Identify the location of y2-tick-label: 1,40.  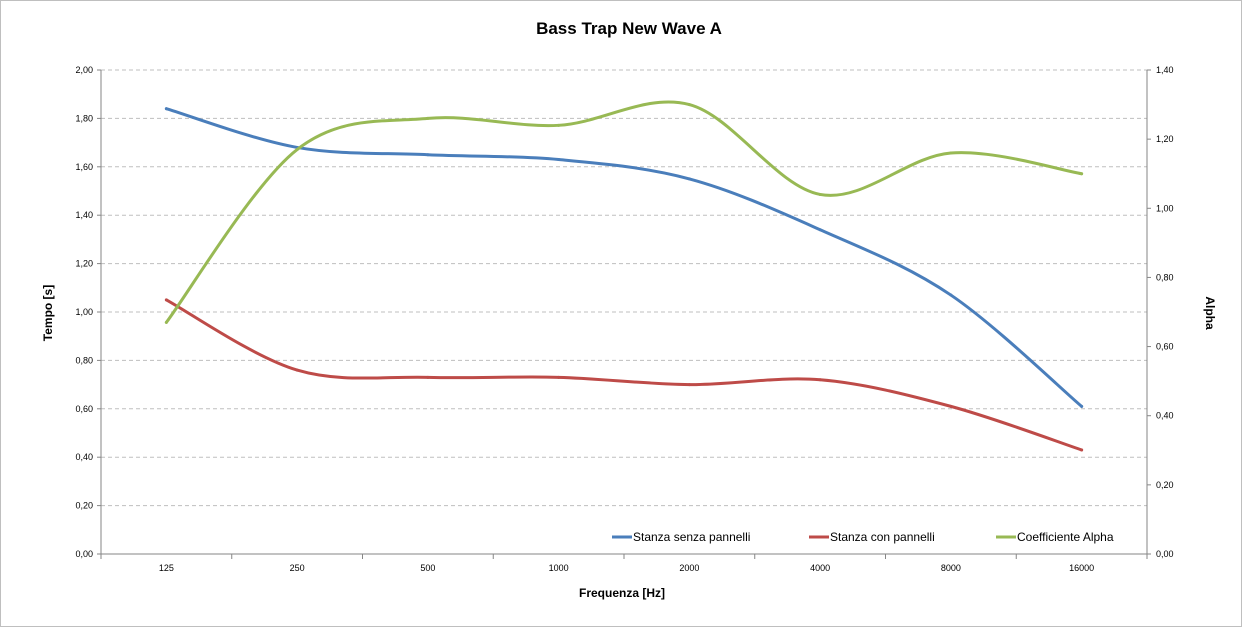
(1165, 70).